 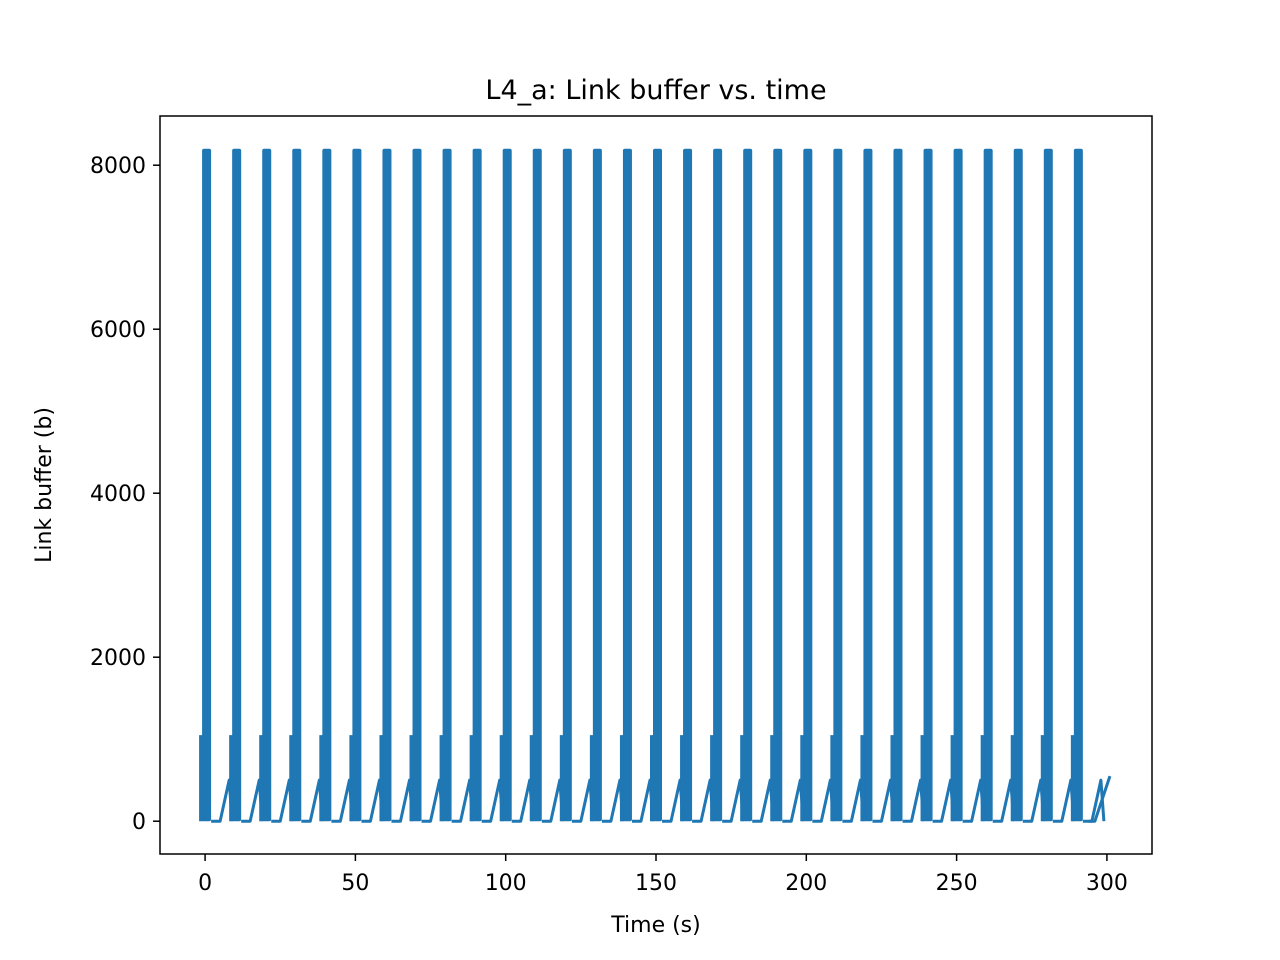 What do you see at coordinates (118, 494) in the screenshot?
I see `y-tick-label: 4000` at bounding box center [118, 494].